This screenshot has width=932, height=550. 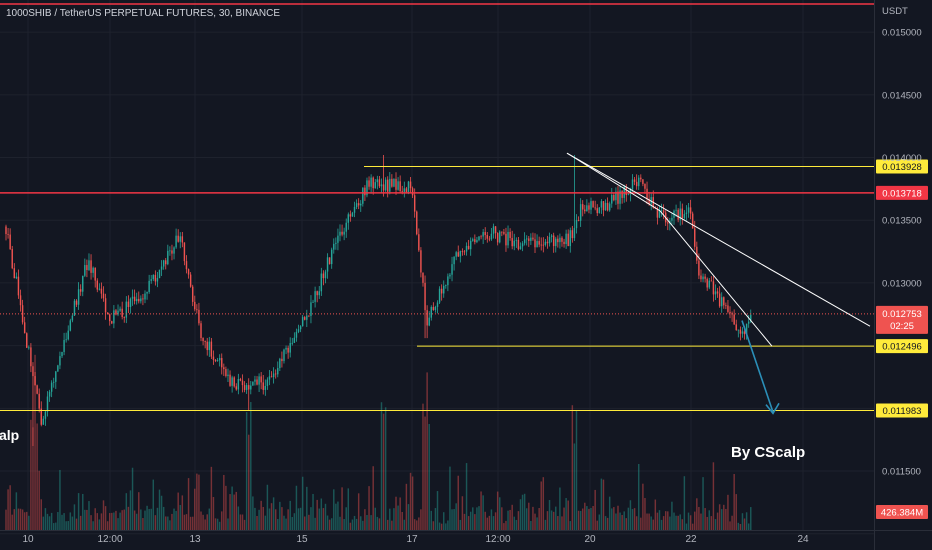 I want to click on projection-arrow, so click(x=757, y=366).